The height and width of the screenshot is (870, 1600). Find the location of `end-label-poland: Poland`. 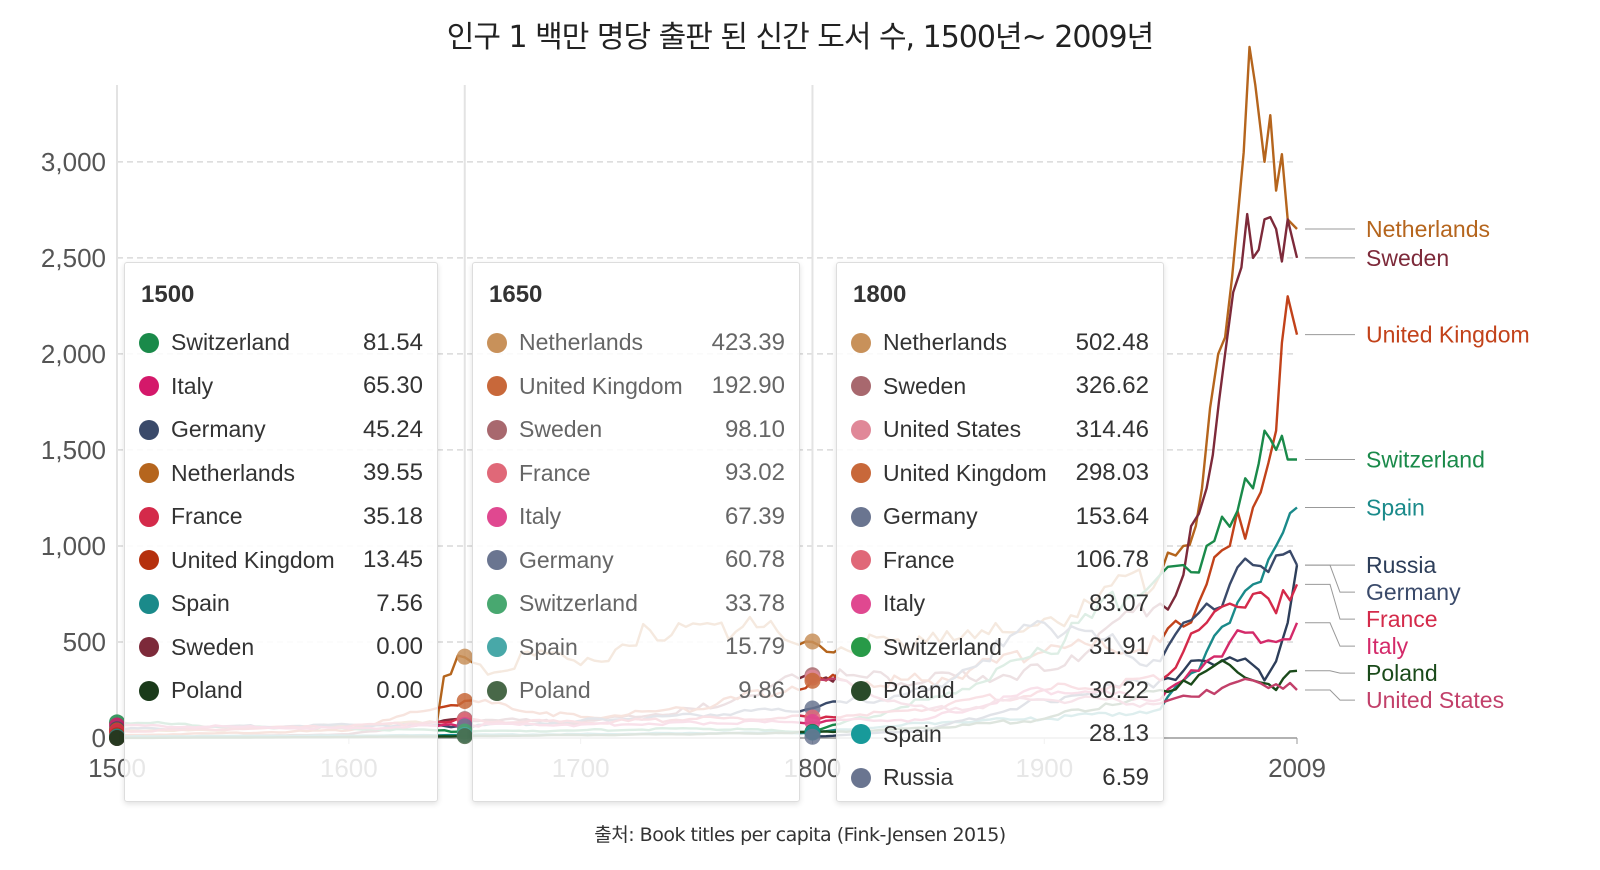

end-label-poland: Poland is located at coordinates (1402, 673).